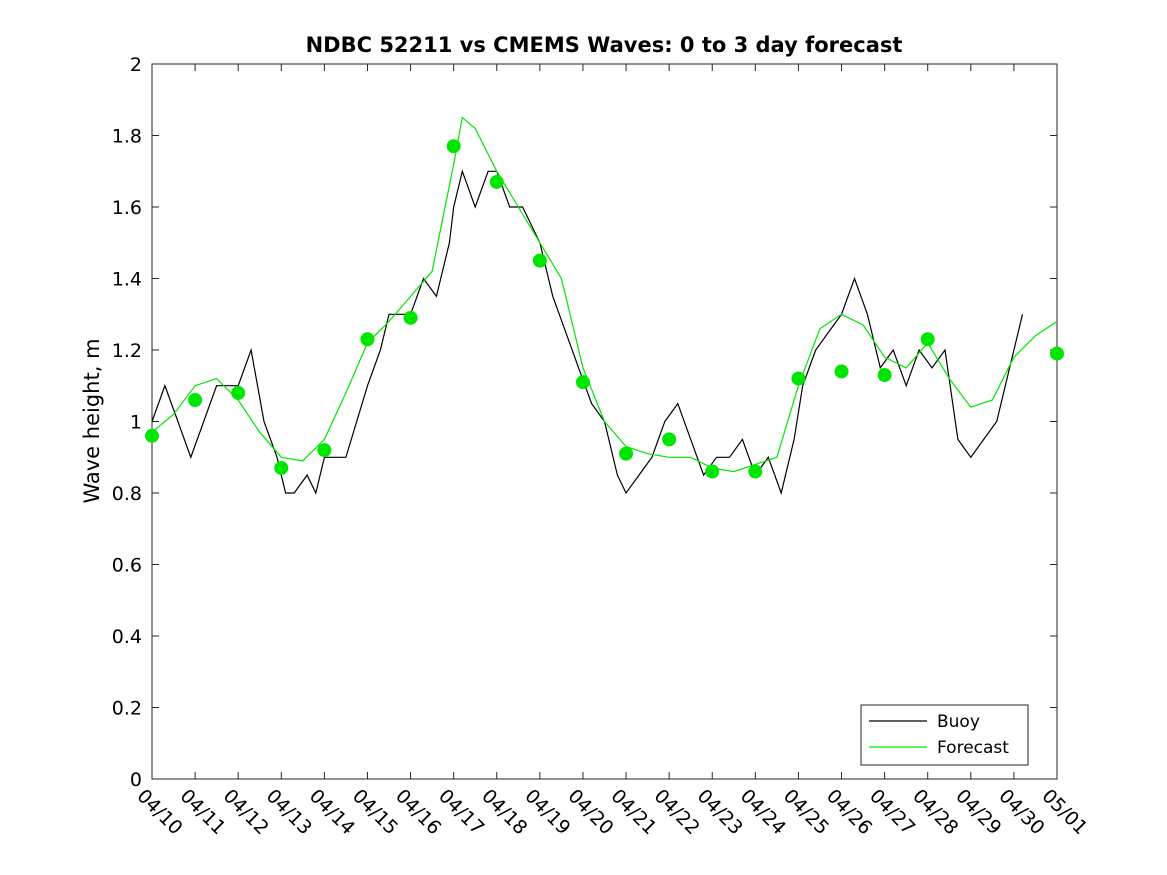 The height and width of the screenshot is (875, 1167). I want to click on legend-box, so click(944, 735).